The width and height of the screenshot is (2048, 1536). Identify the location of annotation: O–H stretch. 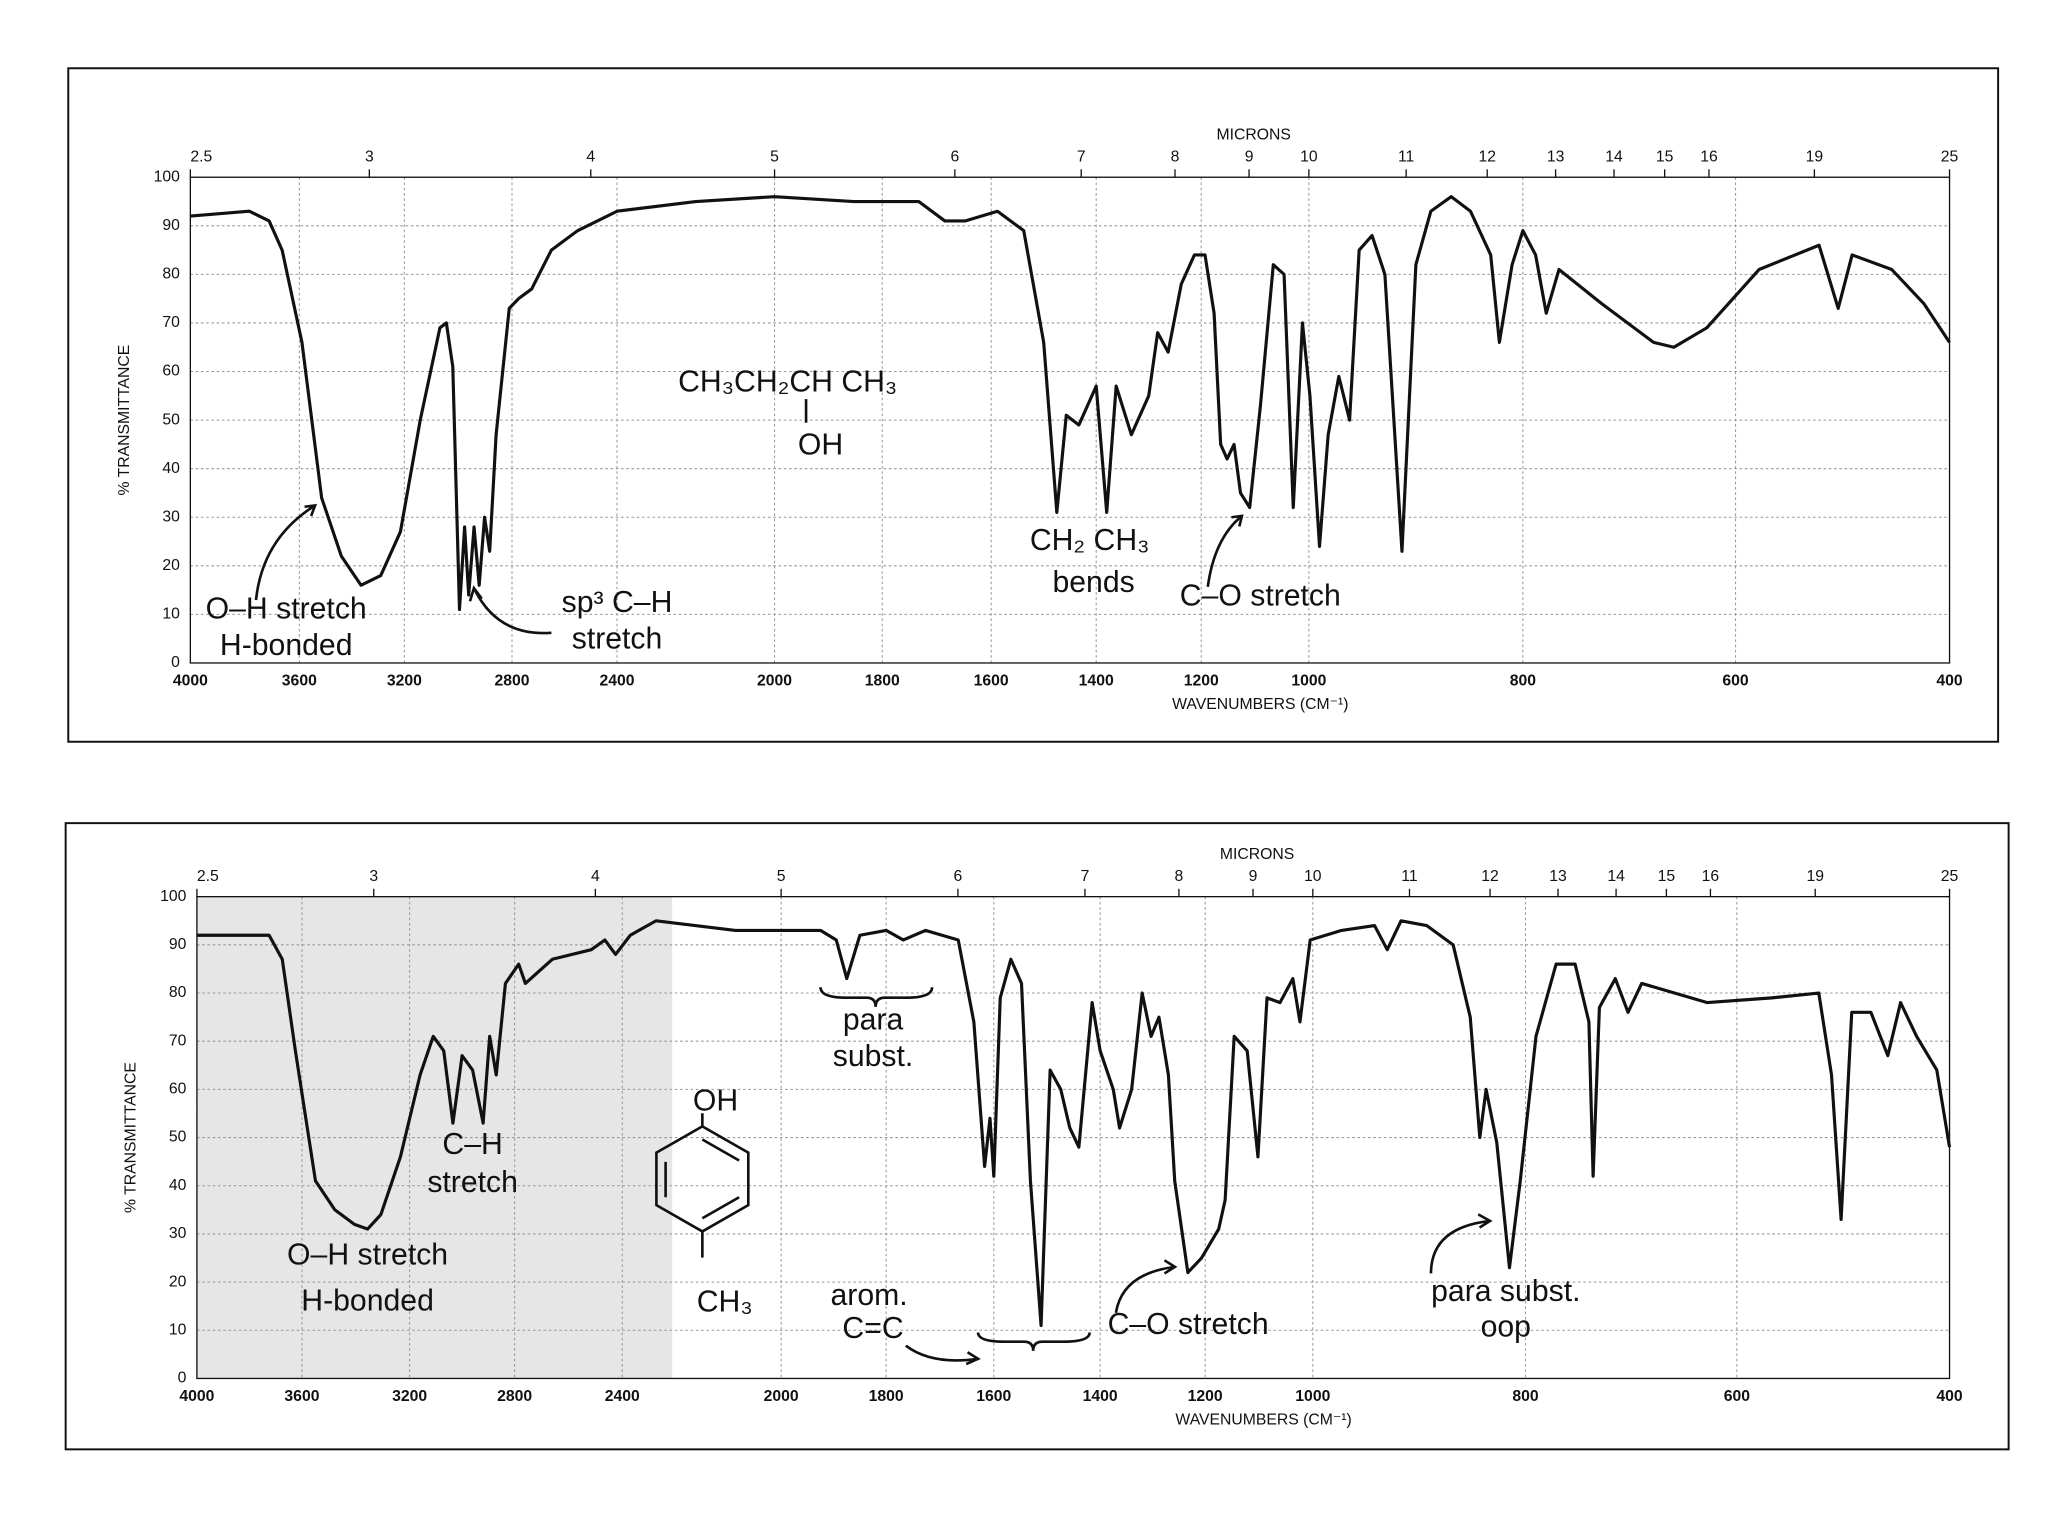
(367, 1254).